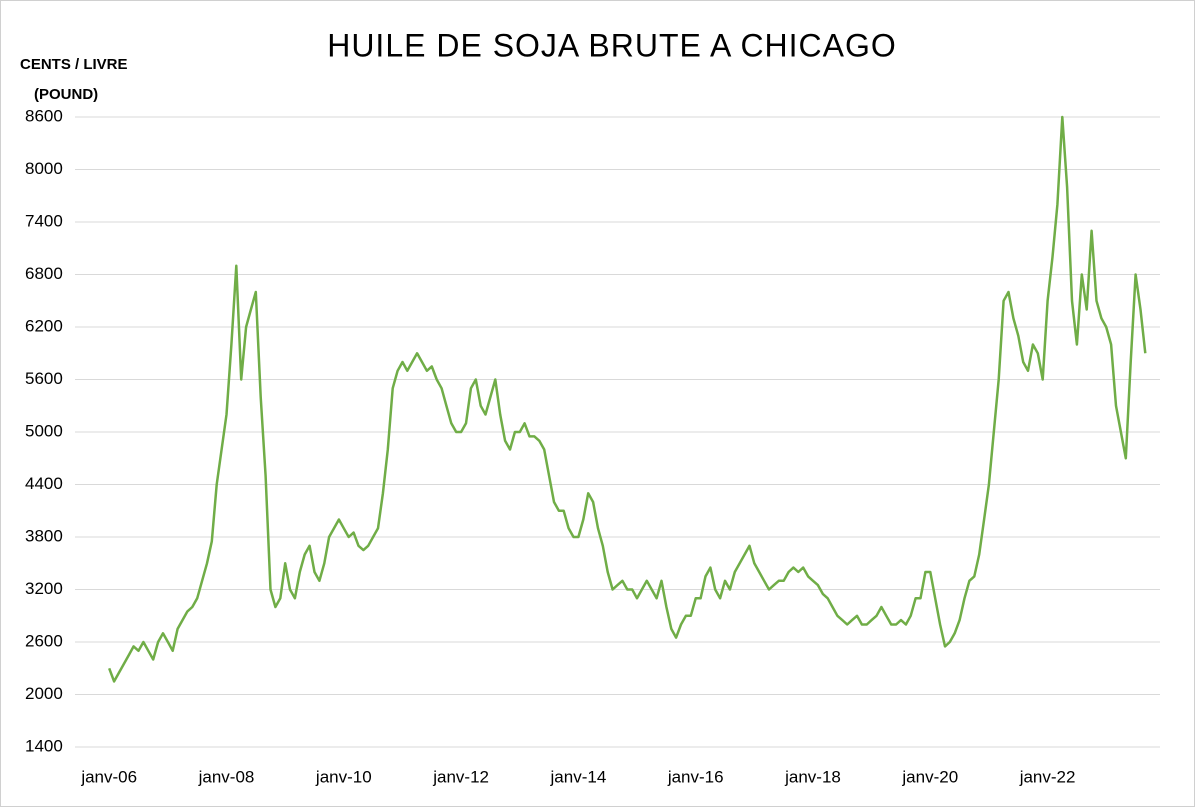  What do you see at coordinates (343, 776) in the screenshot?
I see `x-tick-label: janv-10` at bounding box center [343, 776].